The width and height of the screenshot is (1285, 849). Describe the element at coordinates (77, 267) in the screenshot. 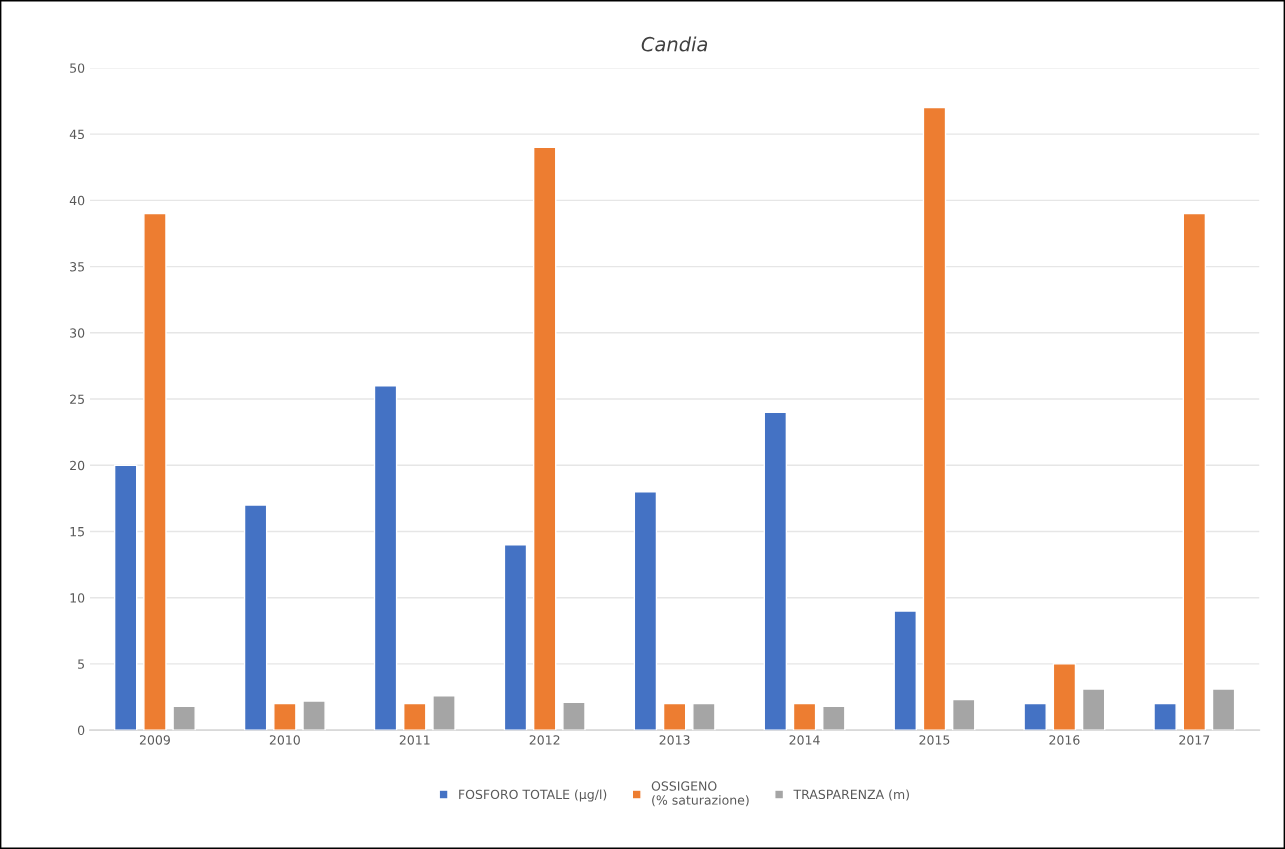

I see `y-tick-label: 35` at that location.